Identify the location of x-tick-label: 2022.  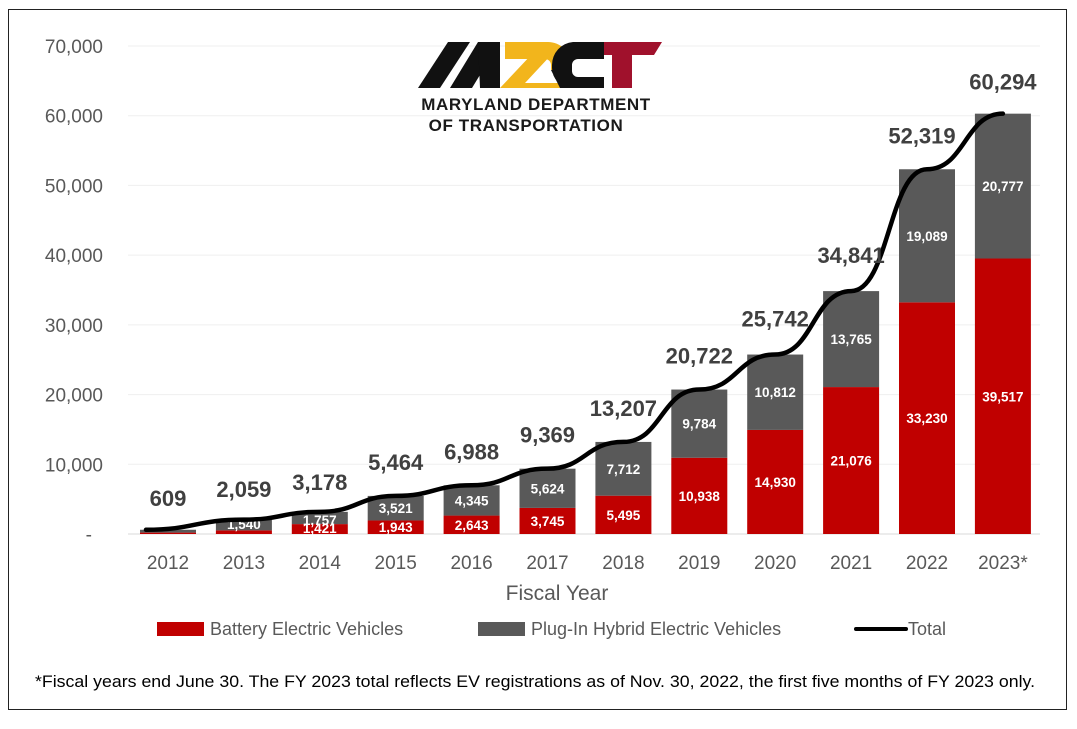
(927, 563).